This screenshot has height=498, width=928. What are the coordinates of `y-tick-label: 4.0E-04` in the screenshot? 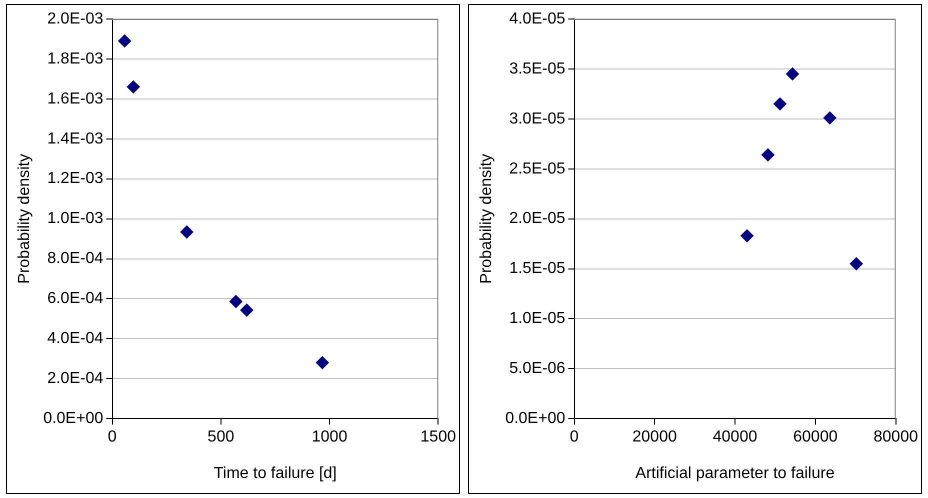 It's located at (75, 339).